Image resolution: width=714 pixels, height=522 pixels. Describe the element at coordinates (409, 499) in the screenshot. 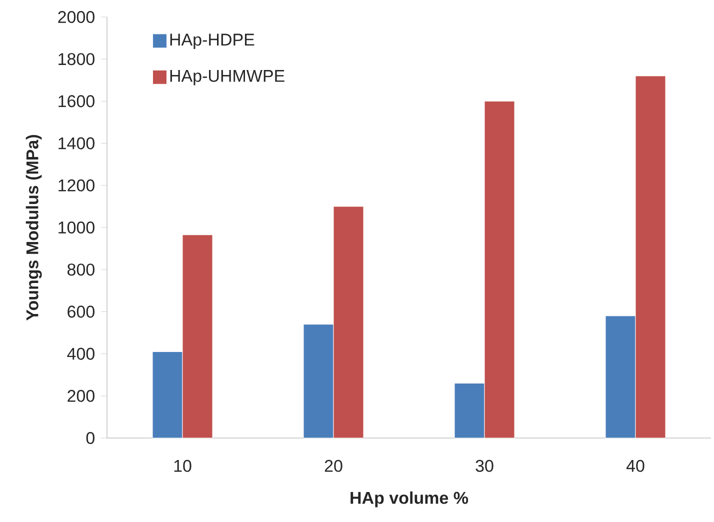

I see `x-axis-title: HAp volume %` at that location.